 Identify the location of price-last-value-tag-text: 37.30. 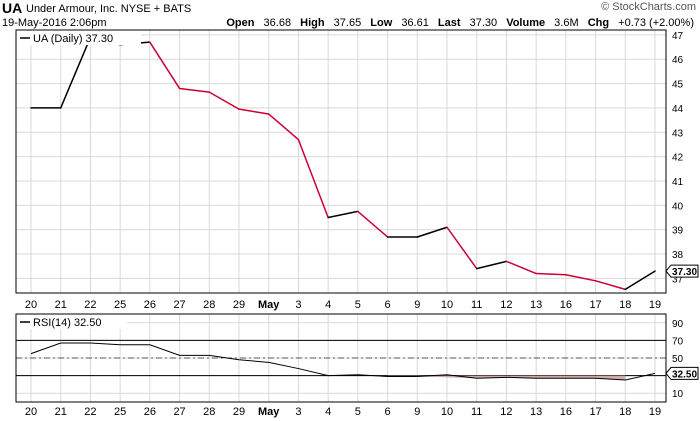
(684, 272).